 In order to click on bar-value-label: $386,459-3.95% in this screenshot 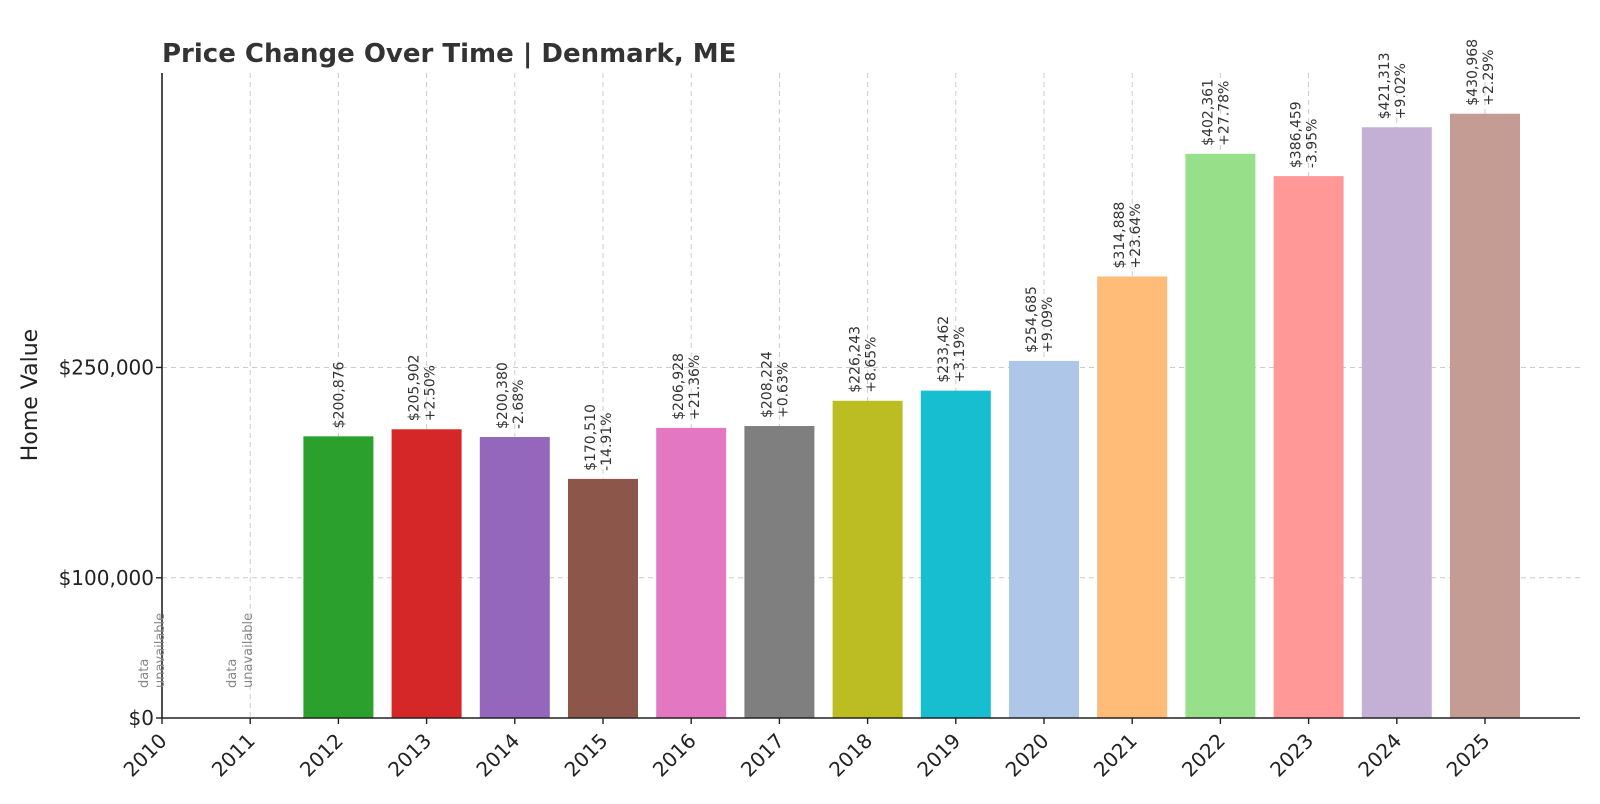, I will do `click(1305, 134)`.